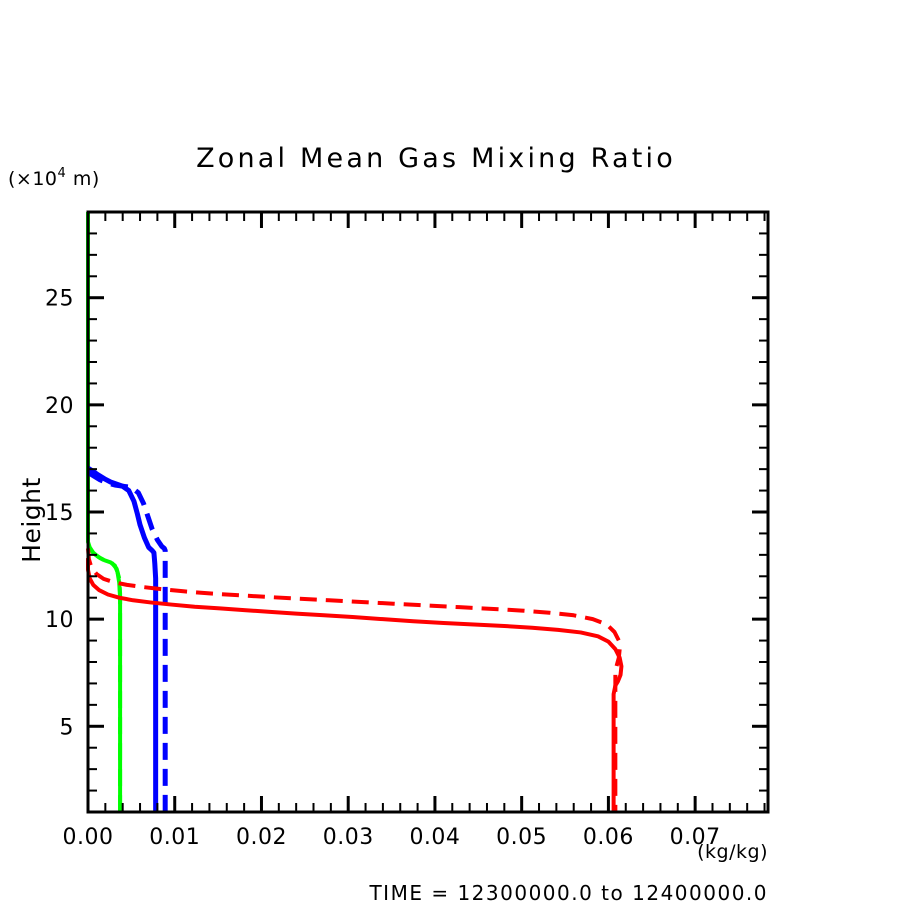 Image resolution: width=904 pixels, height=904 pixels. What do you see at coordinates (59, 620) in the screenshot?
I see `y-tick-label: 10` at bounding box center [59, 620].